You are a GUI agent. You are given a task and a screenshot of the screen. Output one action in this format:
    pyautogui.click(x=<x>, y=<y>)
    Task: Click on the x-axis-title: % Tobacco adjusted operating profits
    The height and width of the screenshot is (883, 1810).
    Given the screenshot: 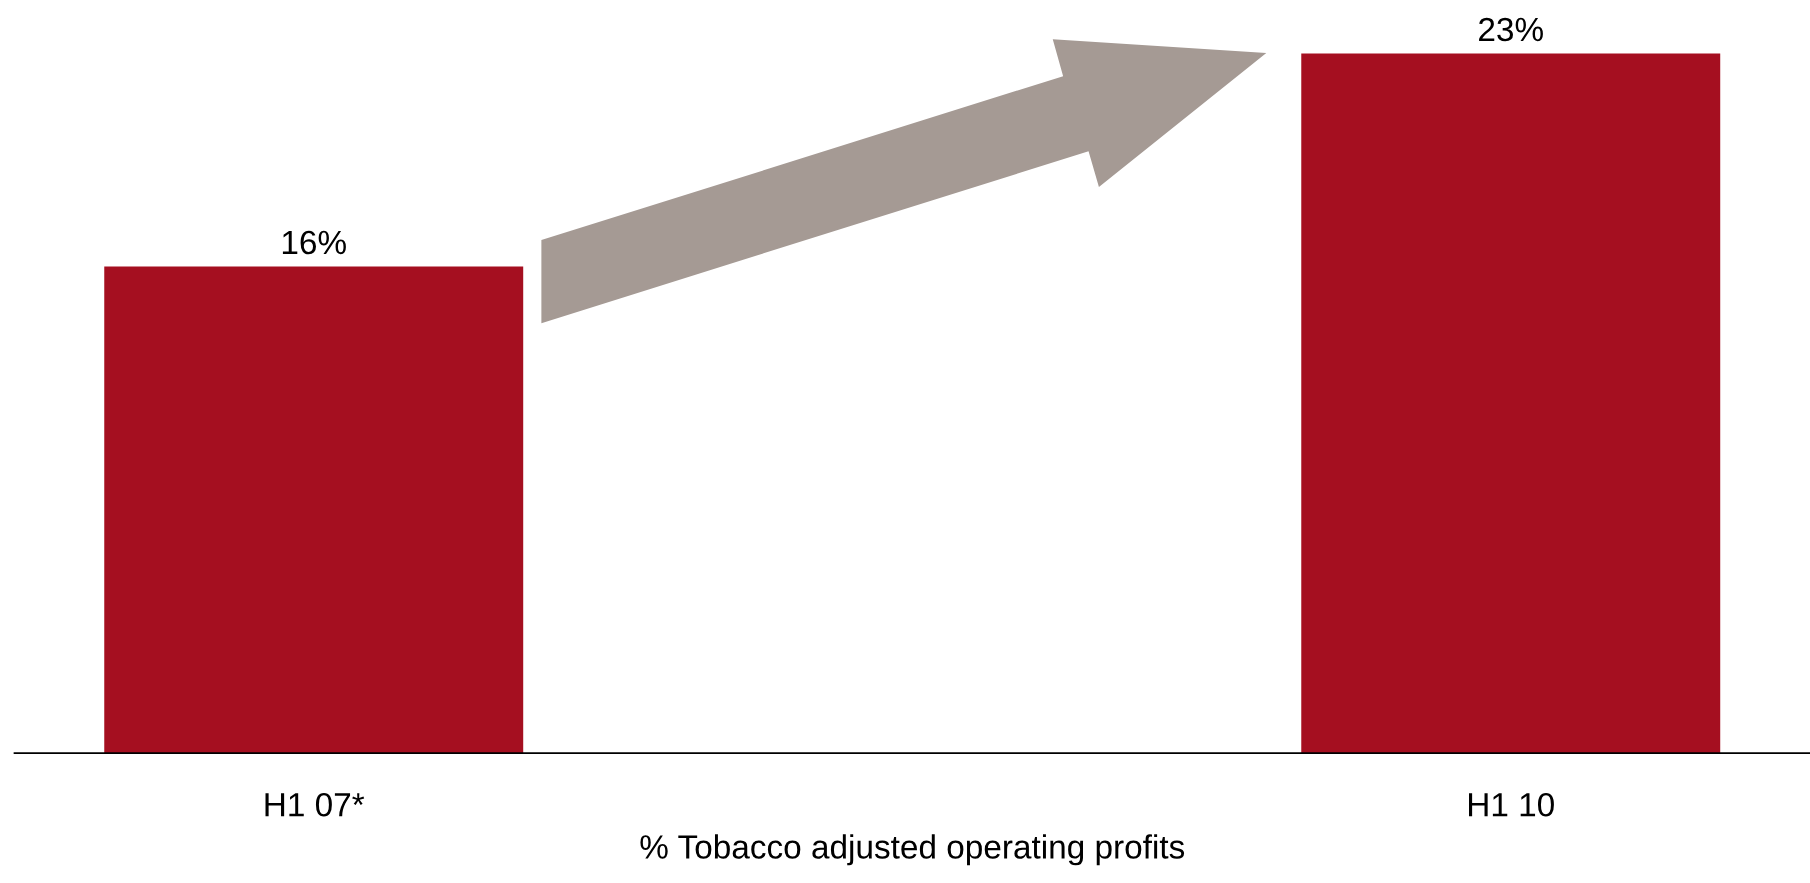 What is the action you would take?
    pyautogui.click(x=912, y=850)
    